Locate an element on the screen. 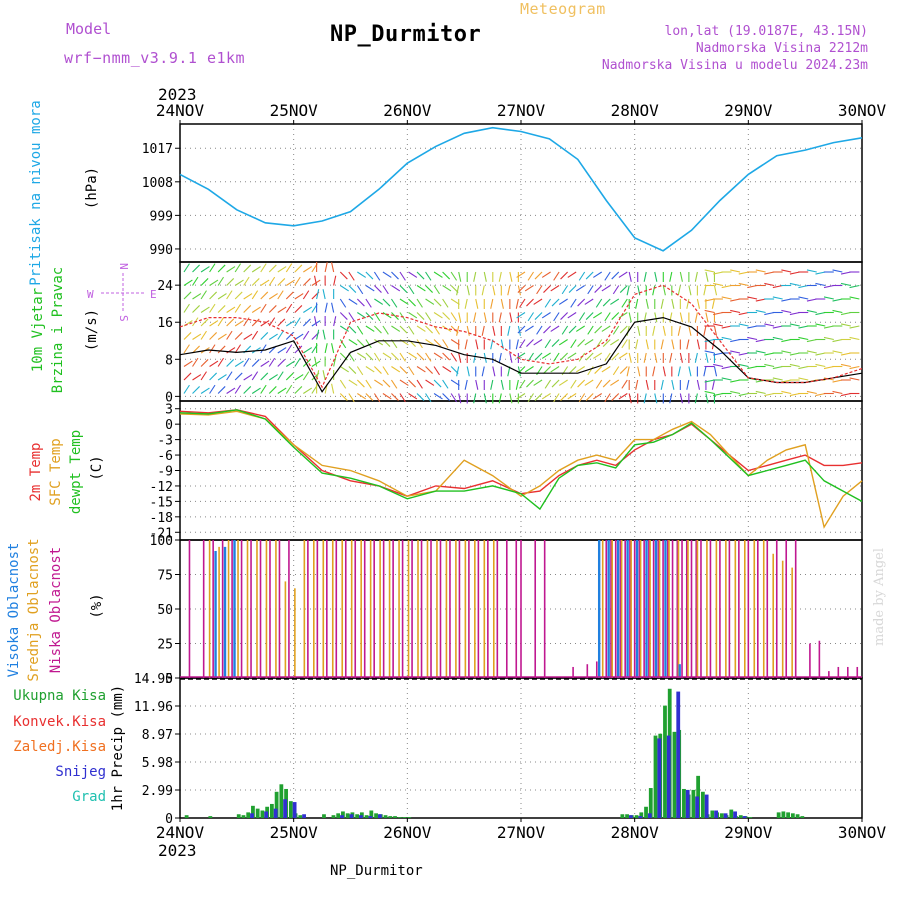 This screenshot has width=900, height=900. x-tick-label-bottom: 24NOV is located at coordinates (180, 832).